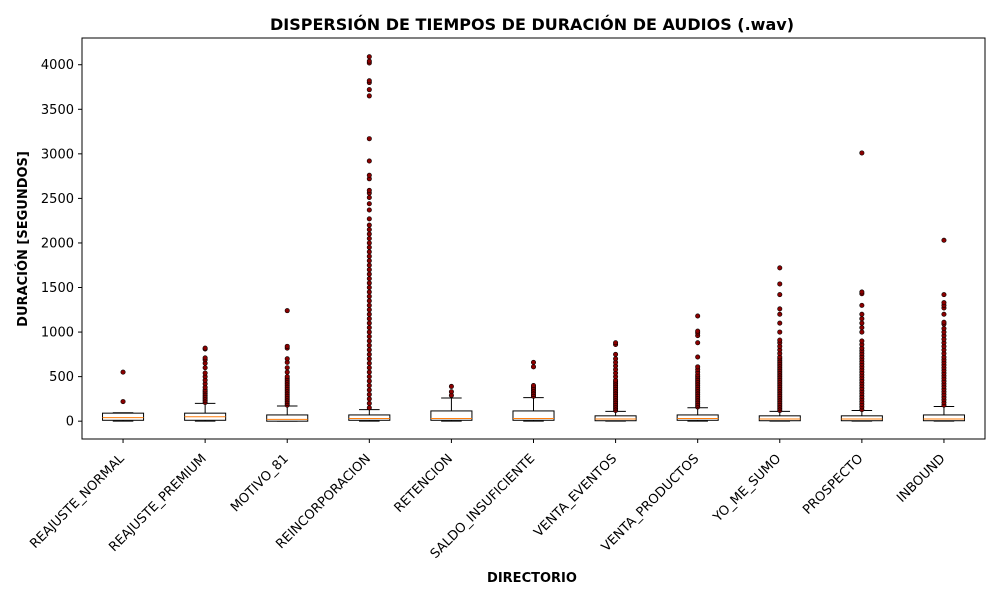 The image size is (1000, 600). I want to click on y-tick-label: 3000, so click(57, 154).